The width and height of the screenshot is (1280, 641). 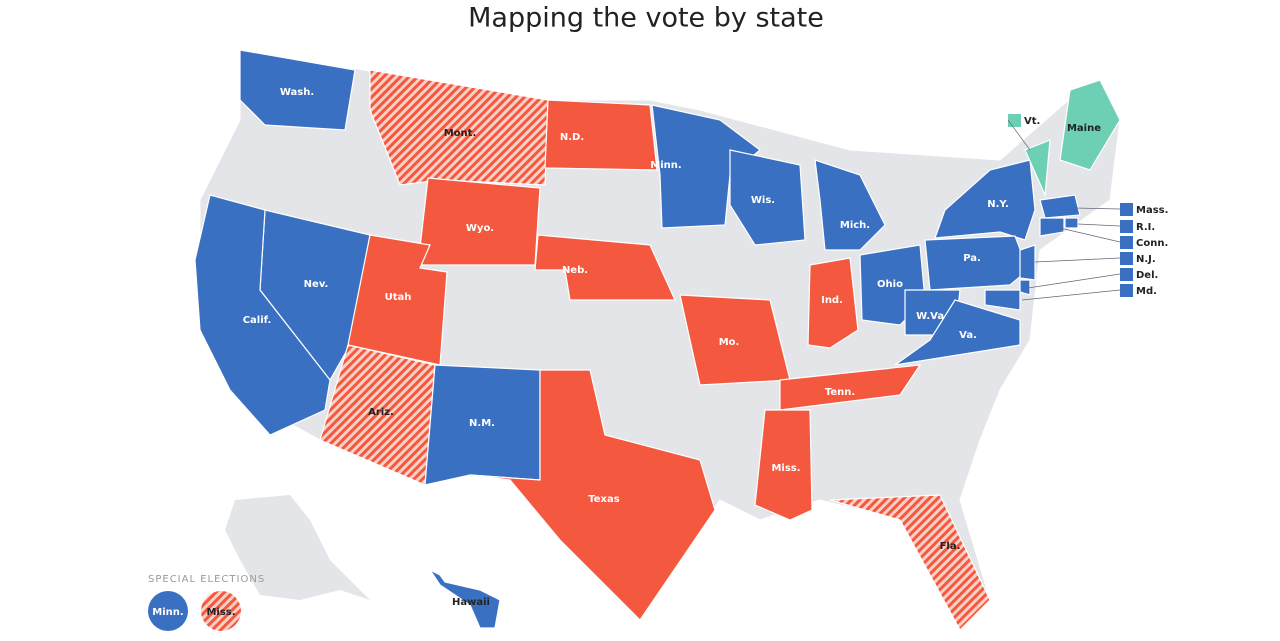 What do you see at coordinates (840, 392) in the screenshot?
I see `state-label: Tenn.` at bounding box center [840, 392].